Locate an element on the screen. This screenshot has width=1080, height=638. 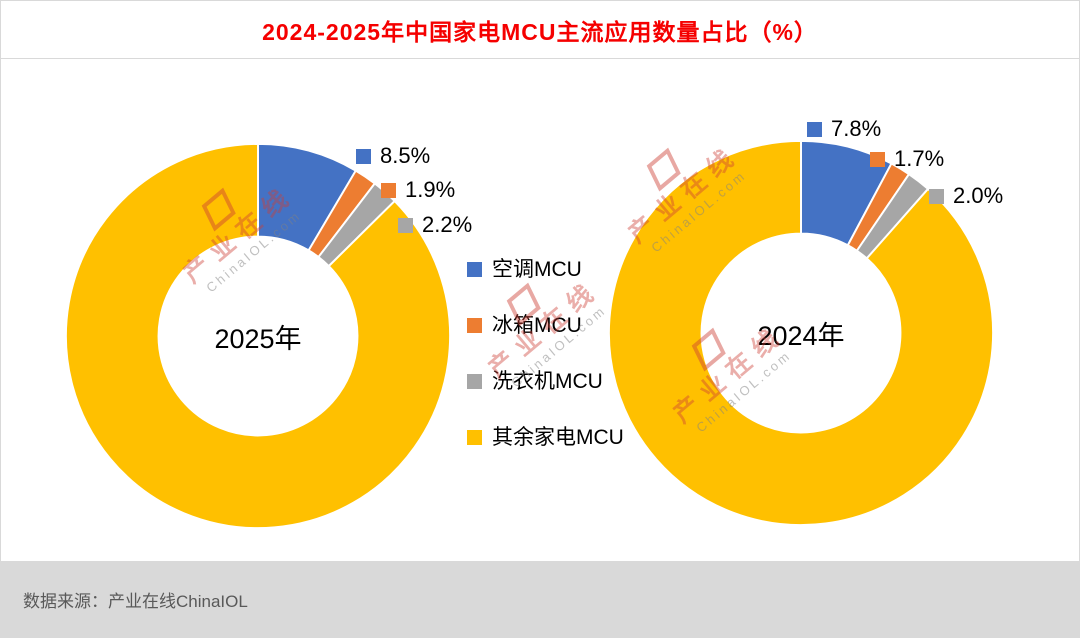
callout-2024-fridge: 1.7% is located at coordinates (907, 159).